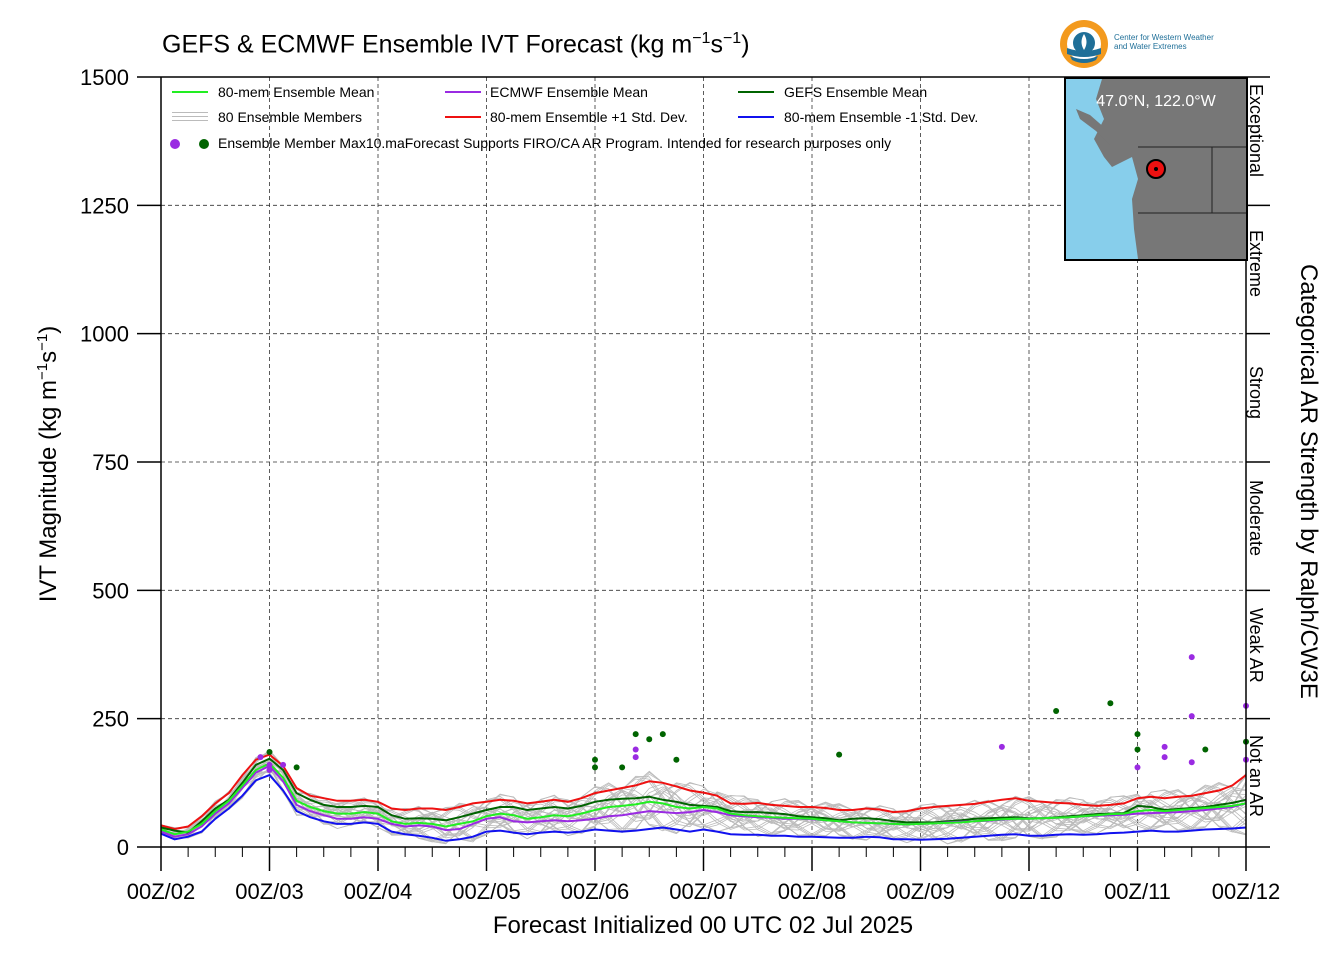 The width and height of the screenshot is (1336, 962). Describe the element at coordinates (1256, 131) in the screenshot. I see `category-exceptional: Exceptional` at that location.